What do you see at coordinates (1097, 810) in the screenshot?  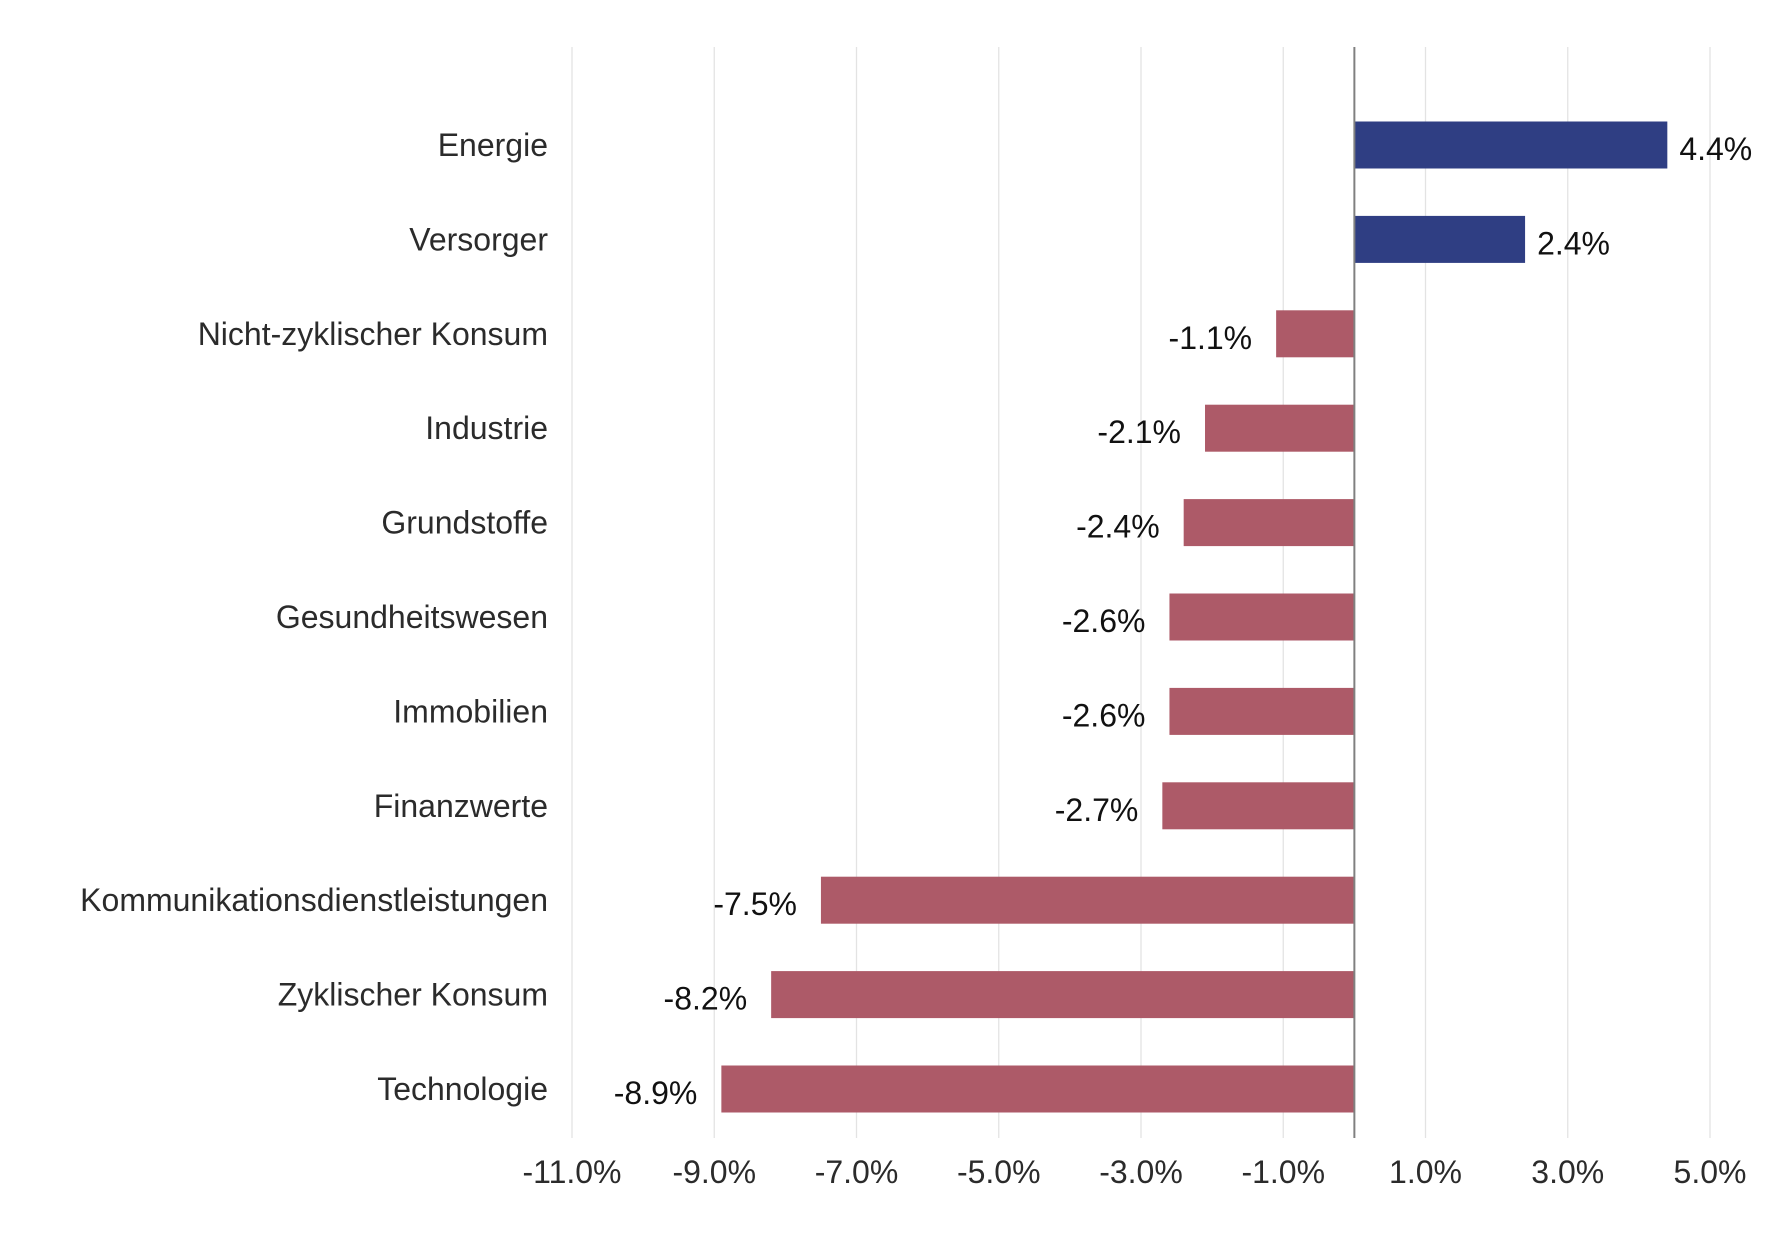 I see `data-label: -2.7%` at bounding box center [1097, 810].